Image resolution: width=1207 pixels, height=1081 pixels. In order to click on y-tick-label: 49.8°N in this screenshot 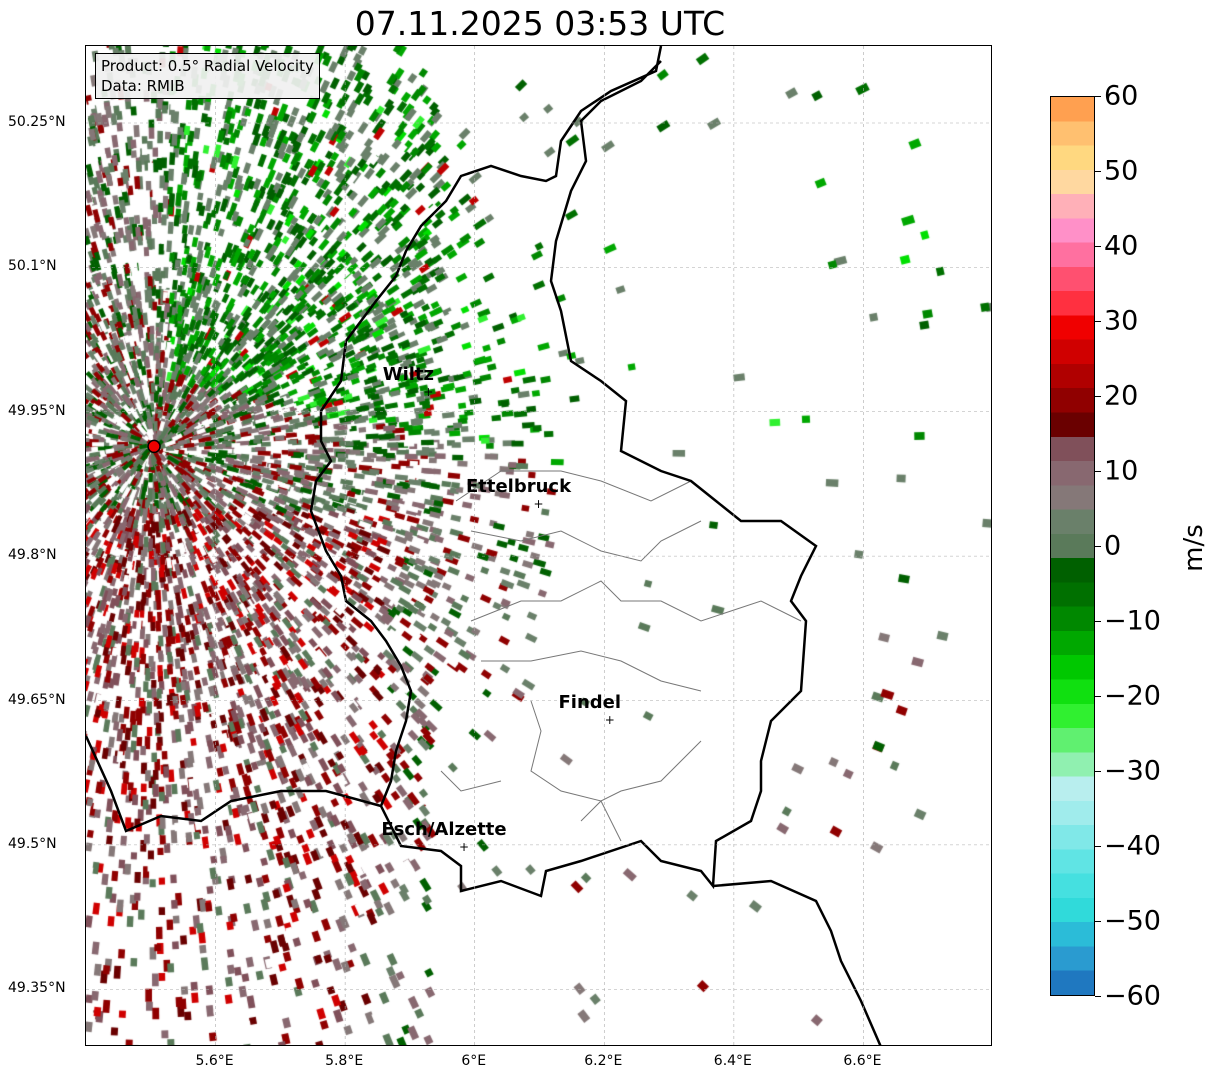, I will do `click(32, 555)`.